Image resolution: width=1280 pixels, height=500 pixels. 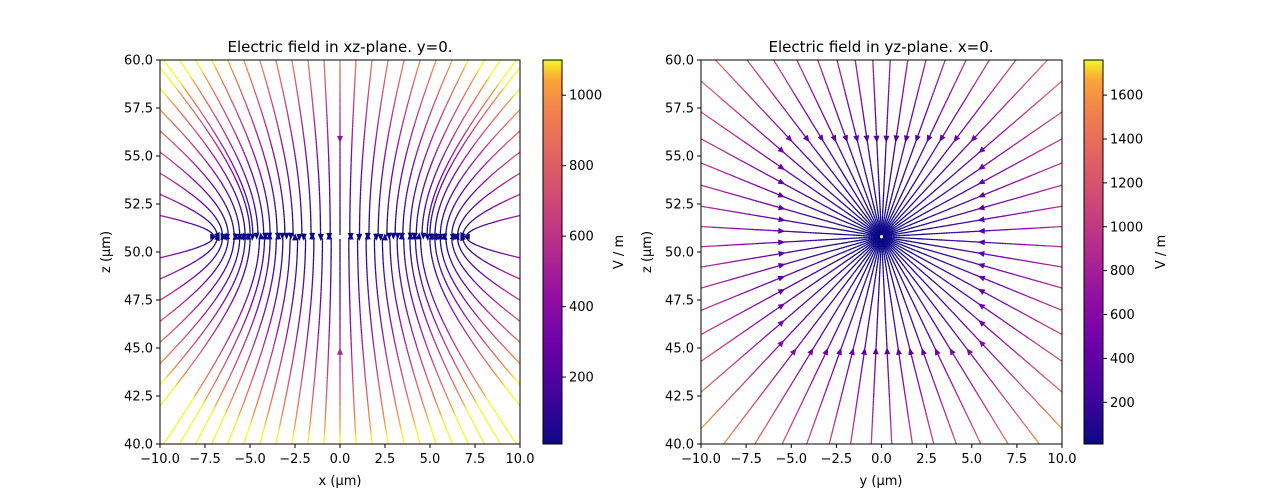 I want to click on xz-plot-title: Electric field in xz-plane. y=0., so click(x=340, y=47).